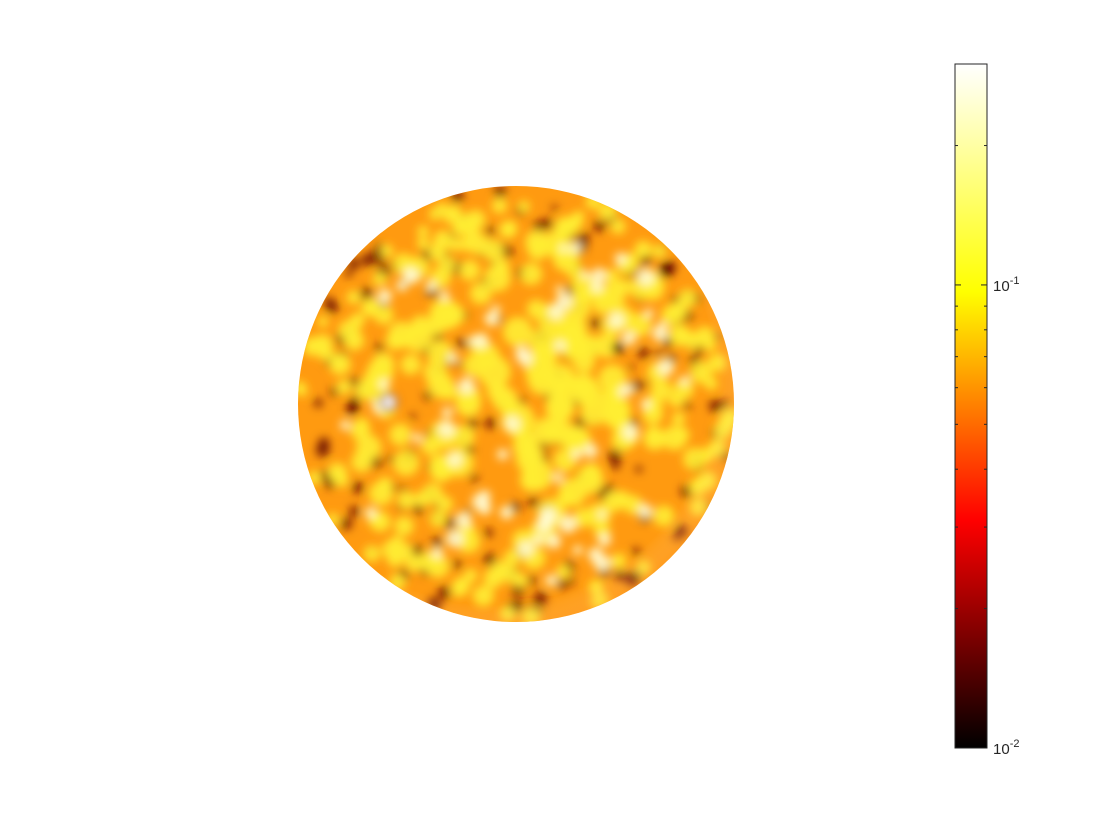 The width and height of the screenshot is (1120, 840). I want to click on colorbar: 10⁻² 10⁻¹, so click(986, 410).